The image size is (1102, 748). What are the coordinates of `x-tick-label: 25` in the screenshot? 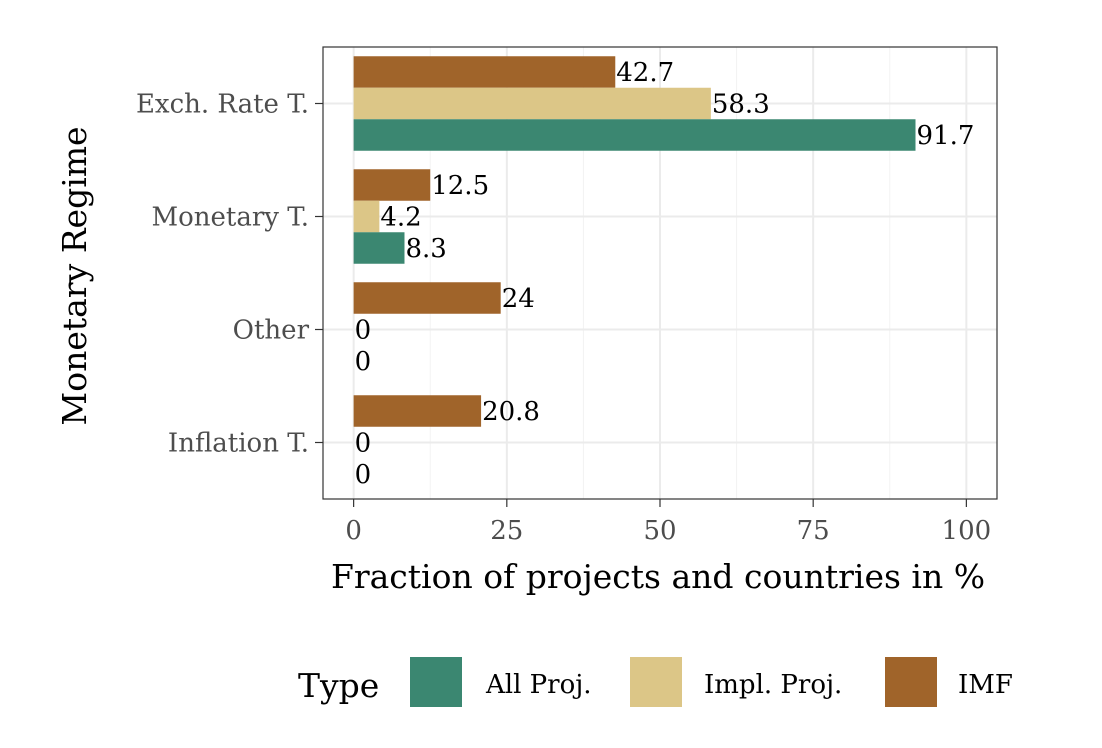 It's located at (506, 531).